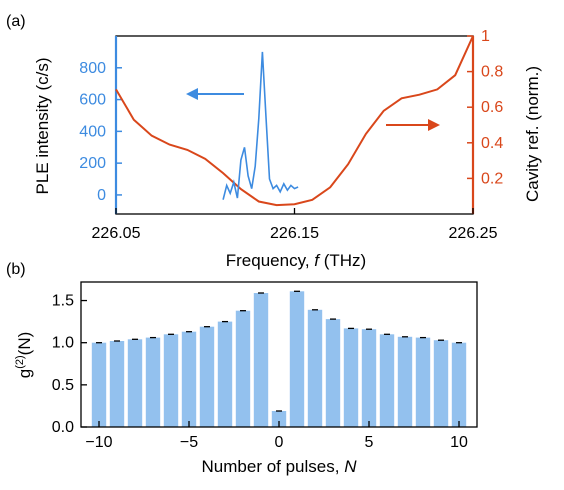 The width and height of the screenshot is (564, 490). Describe the element at coordinates (342, 260) in the screenshot. I see `frequency-axis-label-unit: (THz)` at that location.